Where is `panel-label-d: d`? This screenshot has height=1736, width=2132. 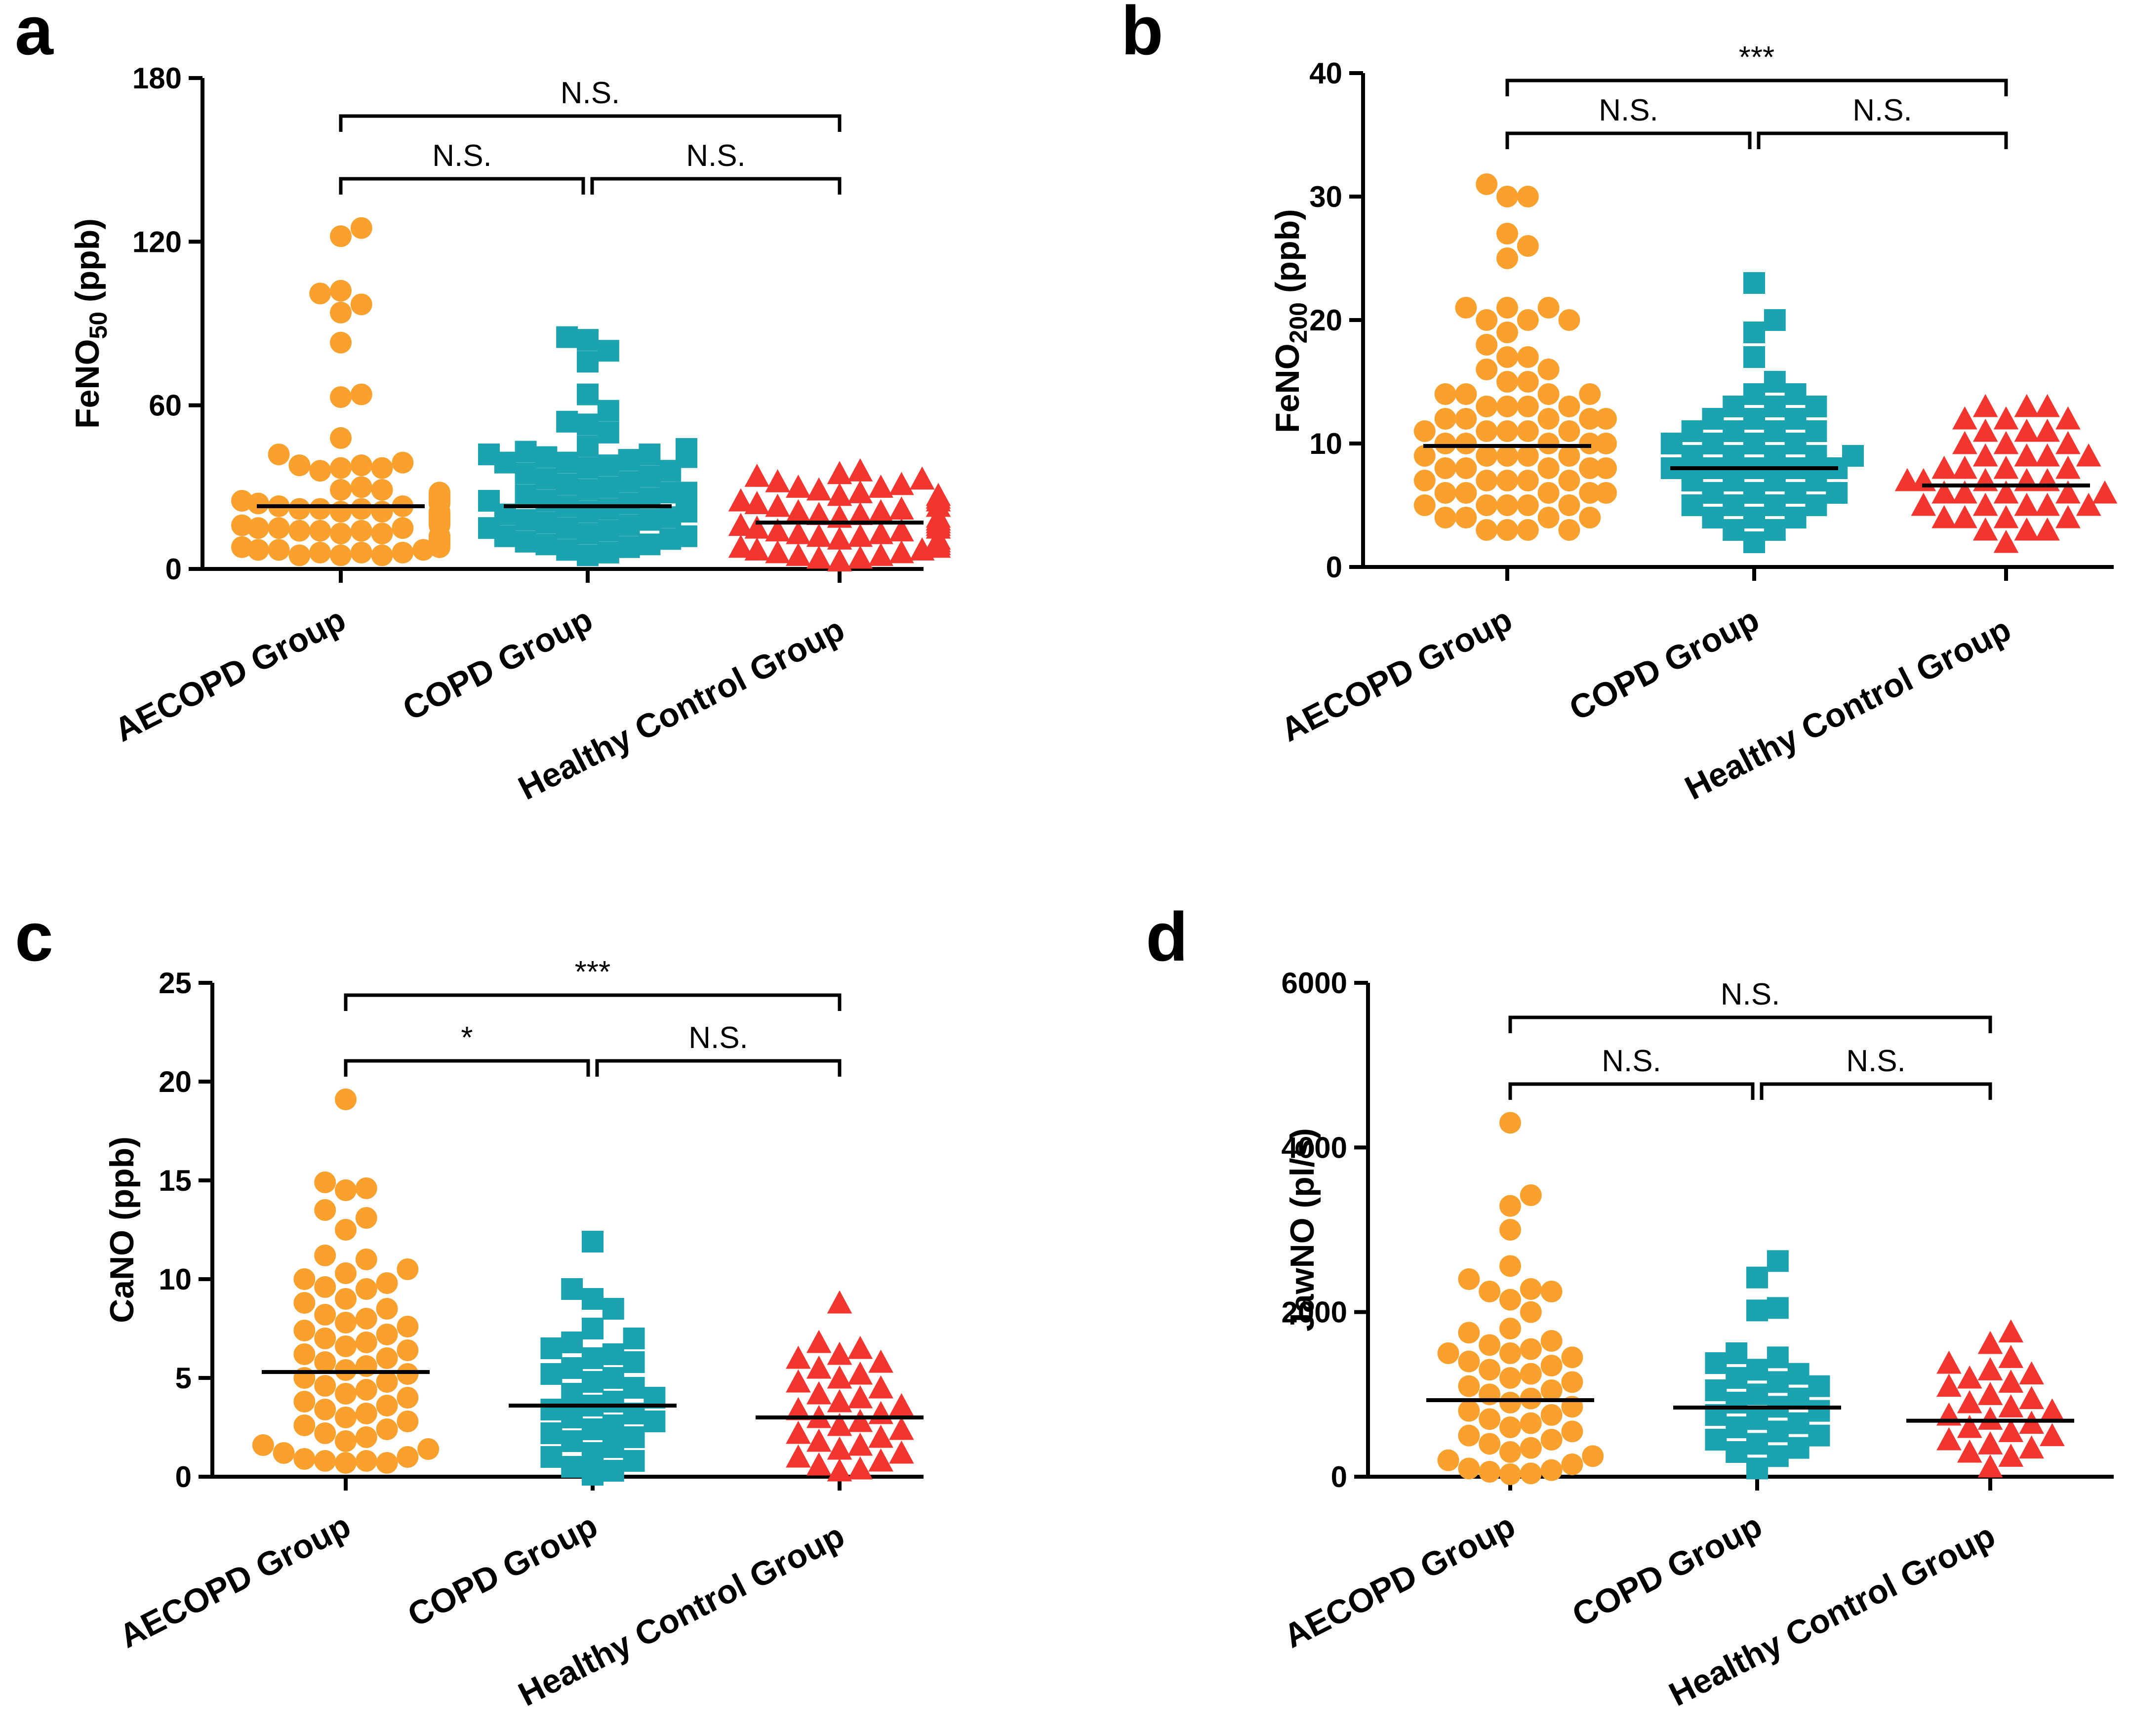
panel-label-d: d is located at coordinates (1167, 937).